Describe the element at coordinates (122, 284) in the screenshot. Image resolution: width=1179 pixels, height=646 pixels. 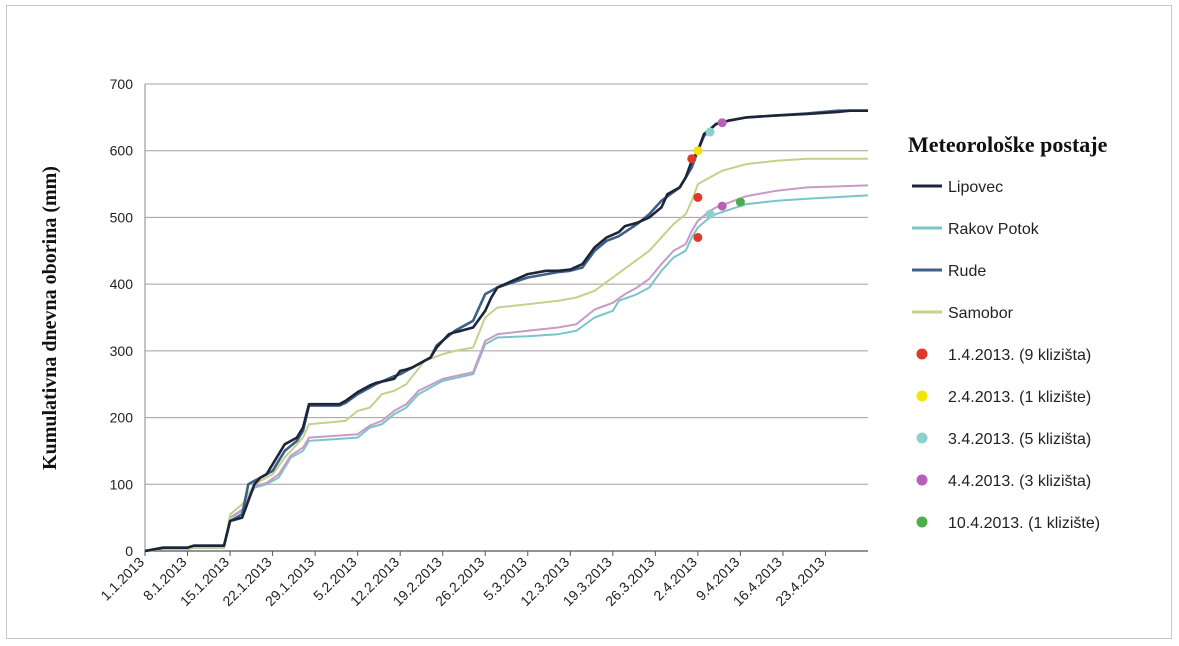
I see `y-tick-label: 400` at that location.